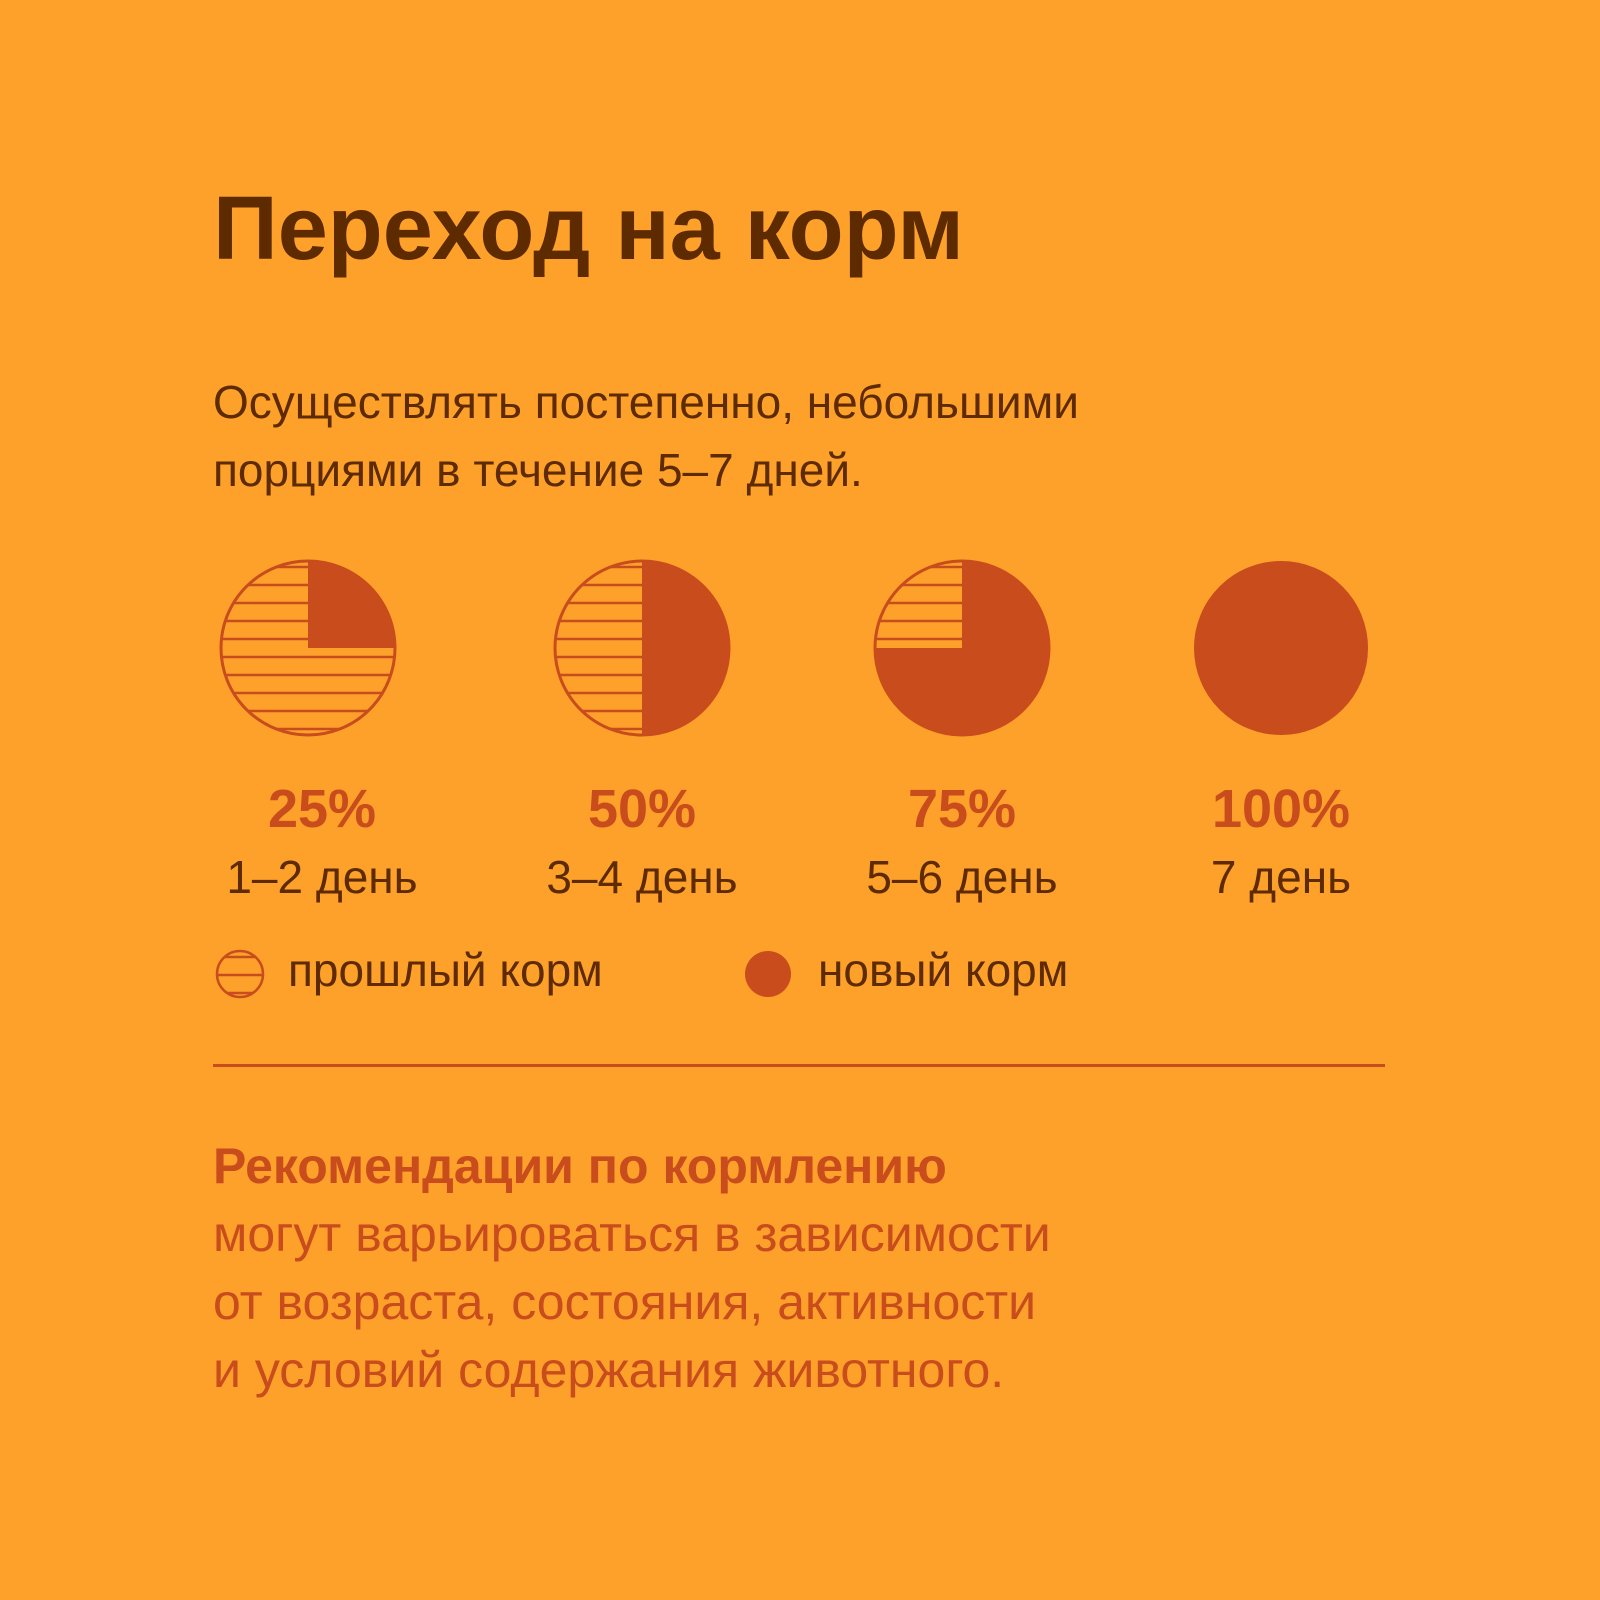  Describe the element at coordinates (962, 809) in the screenshot. I see `step-3-percent: 75%` at that location.